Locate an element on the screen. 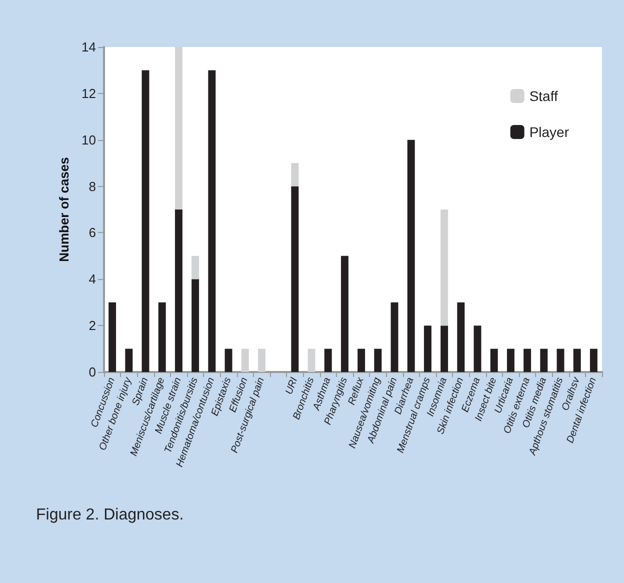 The image size is (624, 583). y-tick-label: 14 is located at coordinates (89, 47).